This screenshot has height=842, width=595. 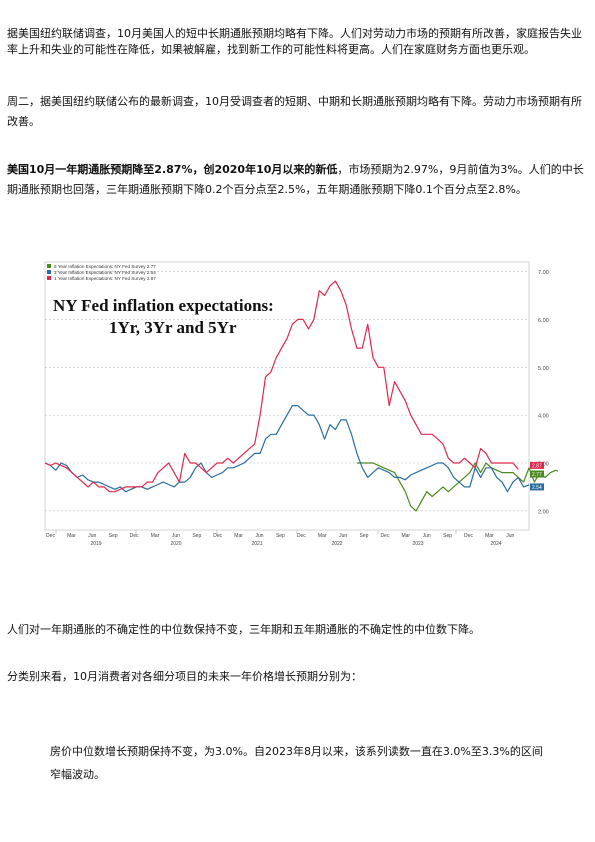 What do you see at coordinates (537, 475) in the screenshot?
I see `end-label: 2.77` at bounding box center [537, 475].